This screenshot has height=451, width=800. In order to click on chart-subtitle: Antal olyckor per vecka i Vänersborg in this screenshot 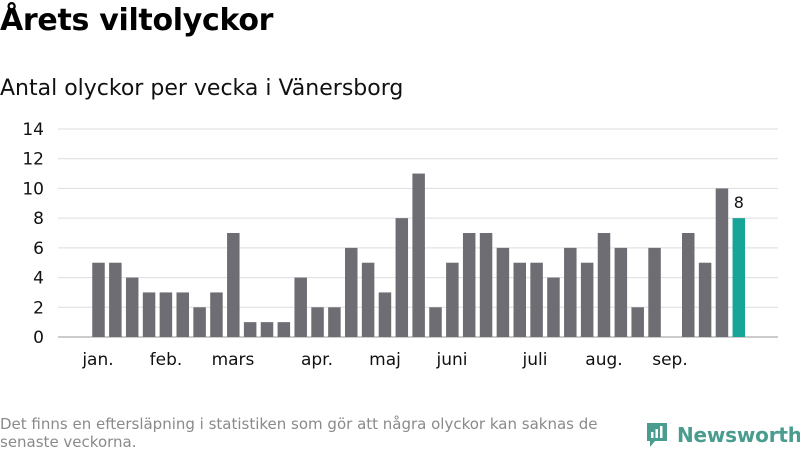, I will do `click(202, 88)`.